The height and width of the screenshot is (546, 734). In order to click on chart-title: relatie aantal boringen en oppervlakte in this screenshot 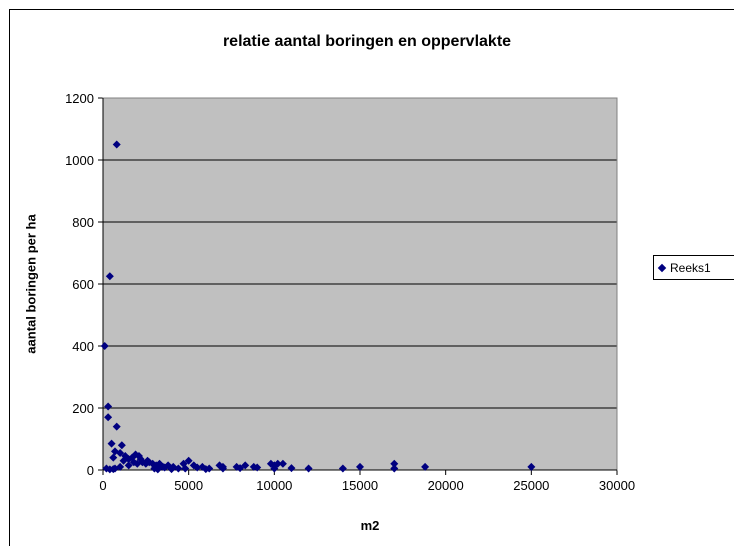, I will do `click(367, 41)`.